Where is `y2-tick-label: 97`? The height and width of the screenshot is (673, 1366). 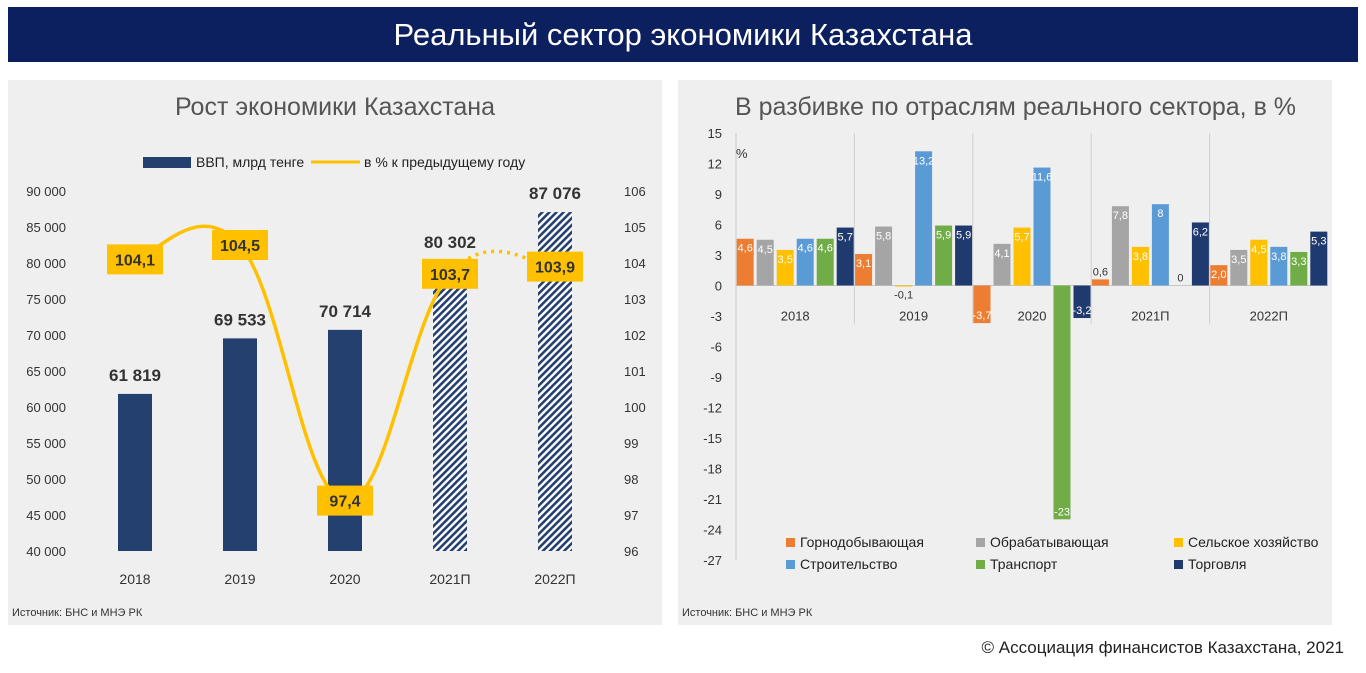
y2-tick-label: 97 is located at coordinates (631, 515).